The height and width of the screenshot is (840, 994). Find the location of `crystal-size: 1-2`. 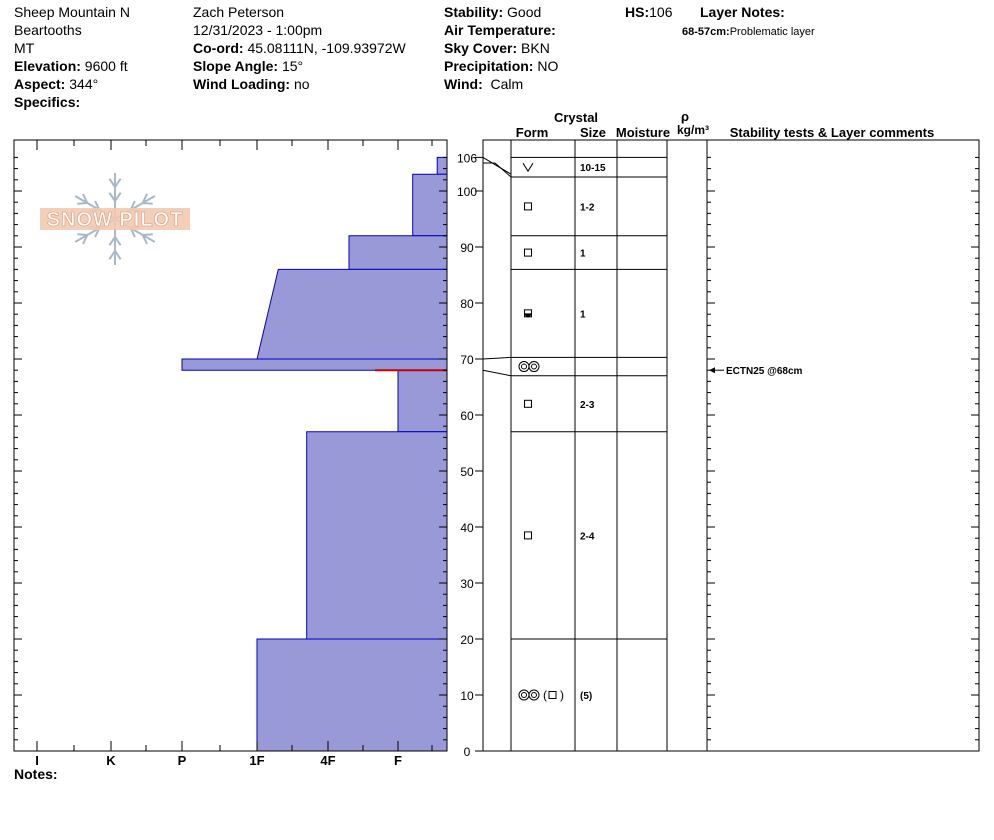

crystal-size: 1-2 is located at coordinates (587, 207).